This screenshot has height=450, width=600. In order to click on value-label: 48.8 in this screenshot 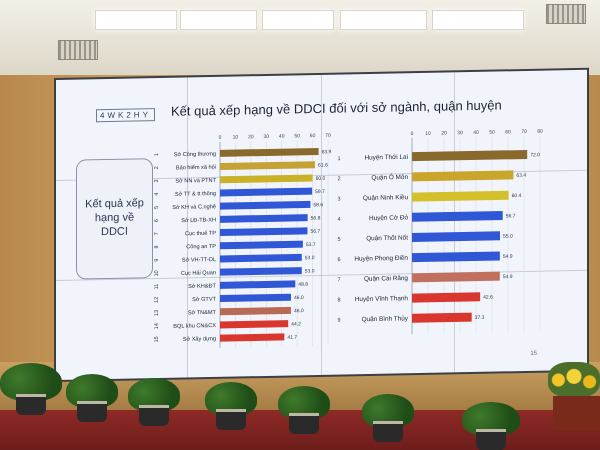, I will do `click(303, 285)`.